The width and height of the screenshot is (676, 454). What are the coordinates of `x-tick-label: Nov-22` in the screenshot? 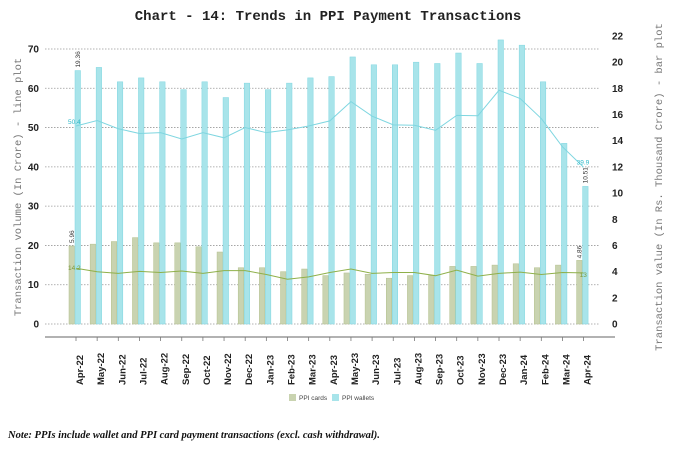 It's located at (228, 369).